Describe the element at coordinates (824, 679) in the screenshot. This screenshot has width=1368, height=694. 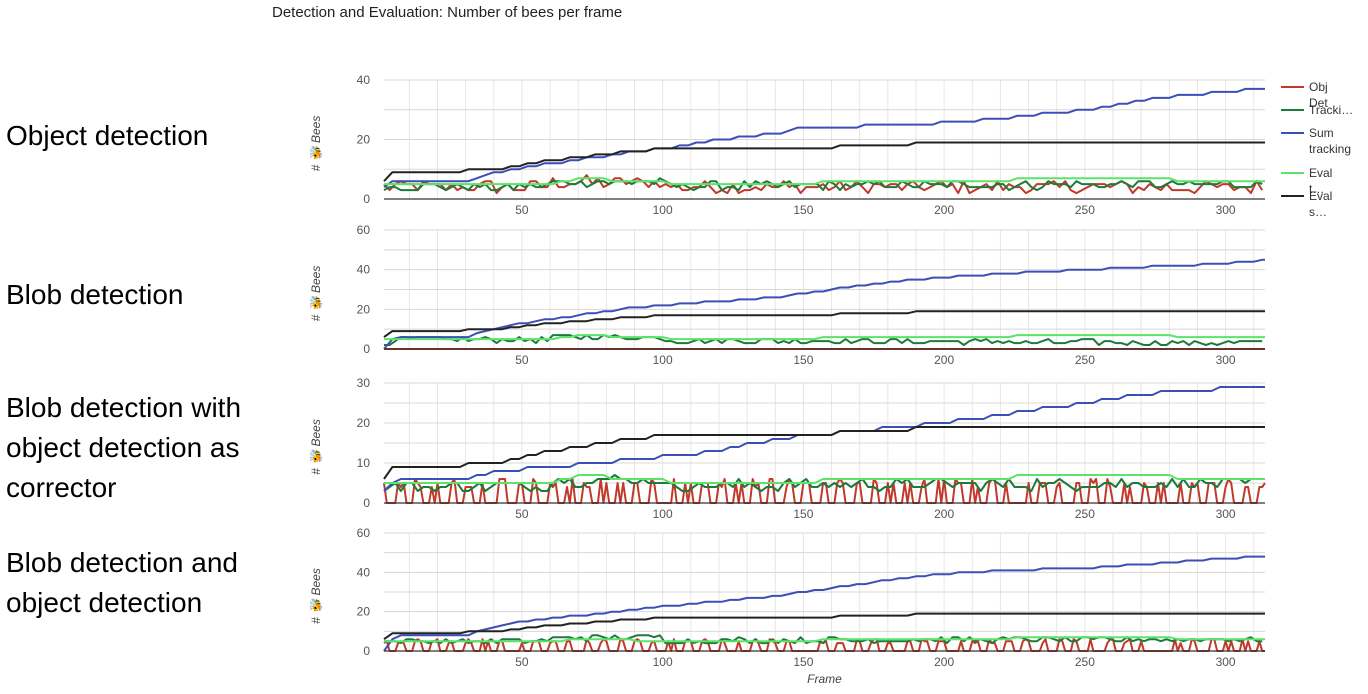
I see `x-axis-label: Frame` at that location.